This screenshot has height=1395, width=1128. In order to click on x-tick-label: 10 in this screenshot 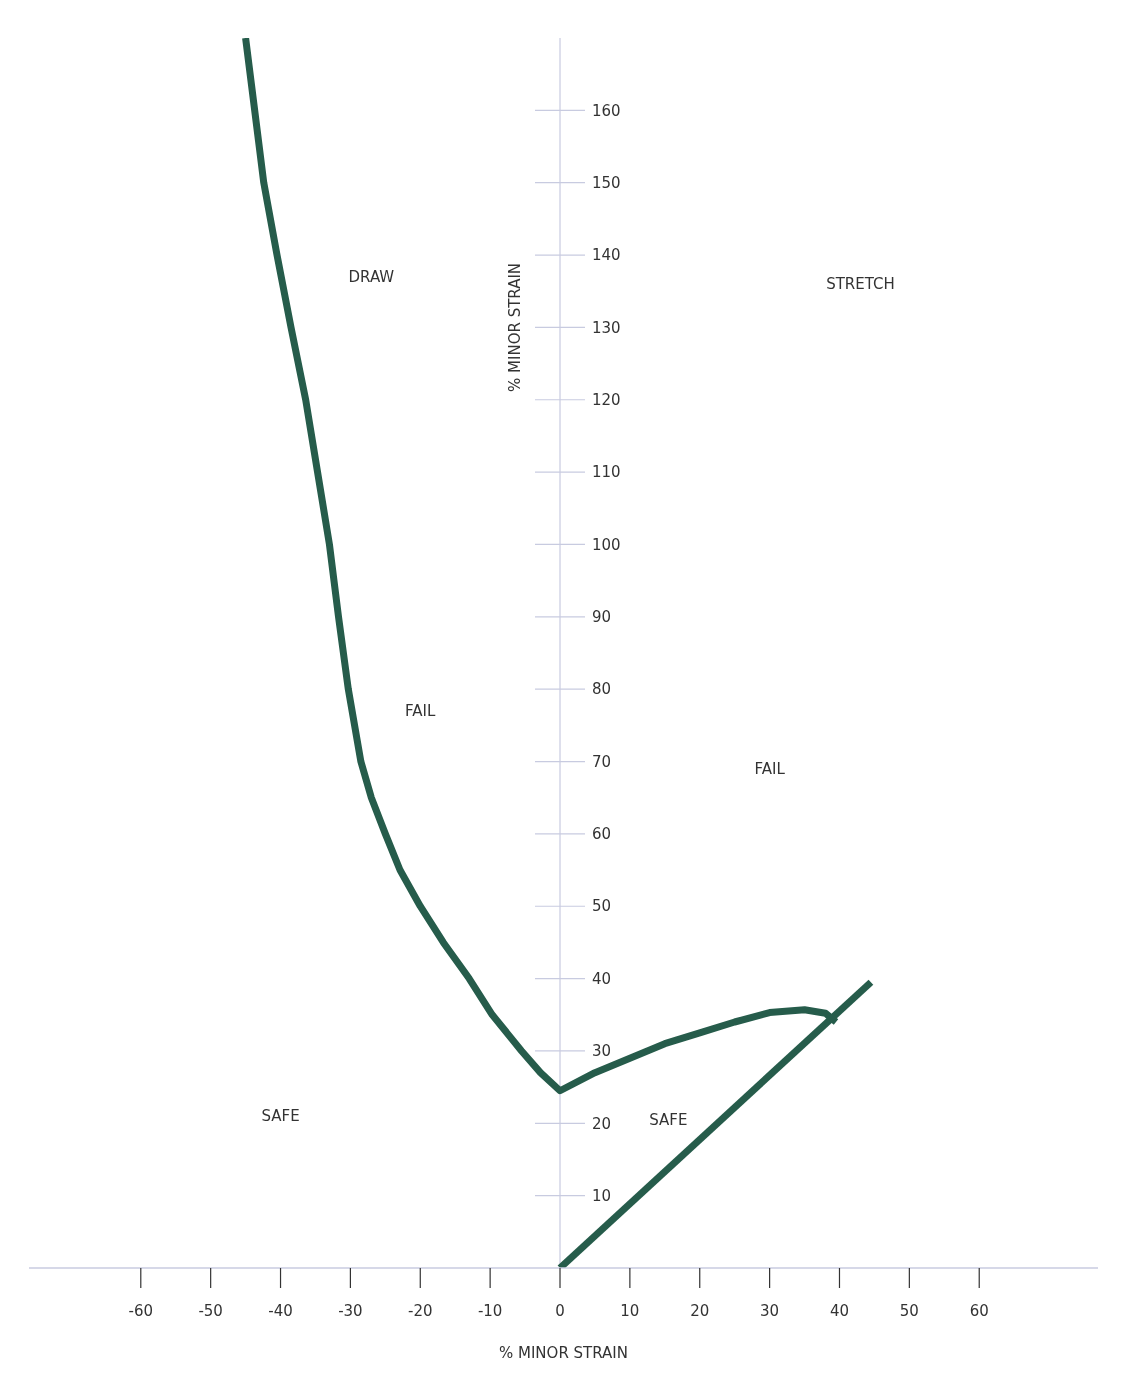, I will do `click(630, 1311)`.